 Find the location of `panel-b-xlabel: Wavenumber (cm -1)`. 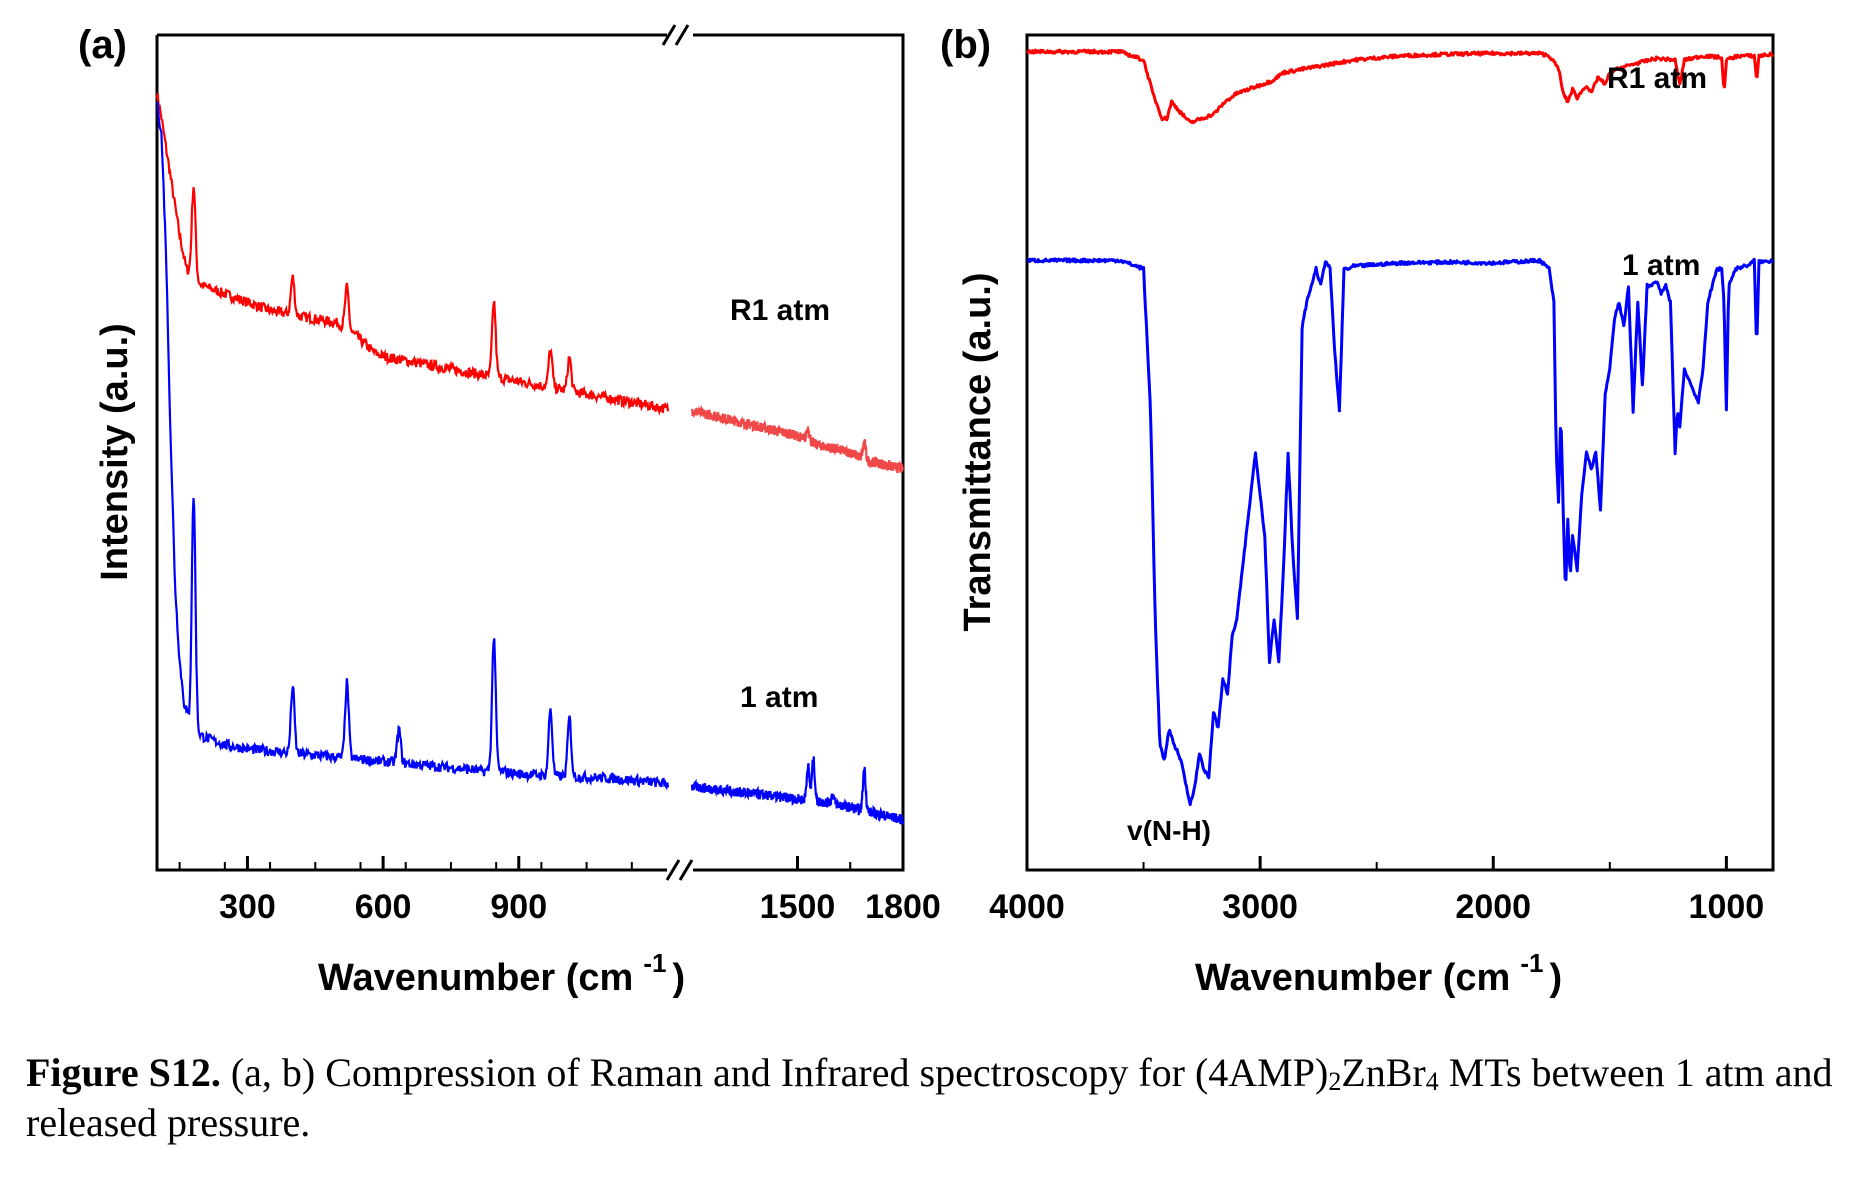

panel-b-xlabel: Wavenumber (cm -1) is located at coordinates (1378, 973).